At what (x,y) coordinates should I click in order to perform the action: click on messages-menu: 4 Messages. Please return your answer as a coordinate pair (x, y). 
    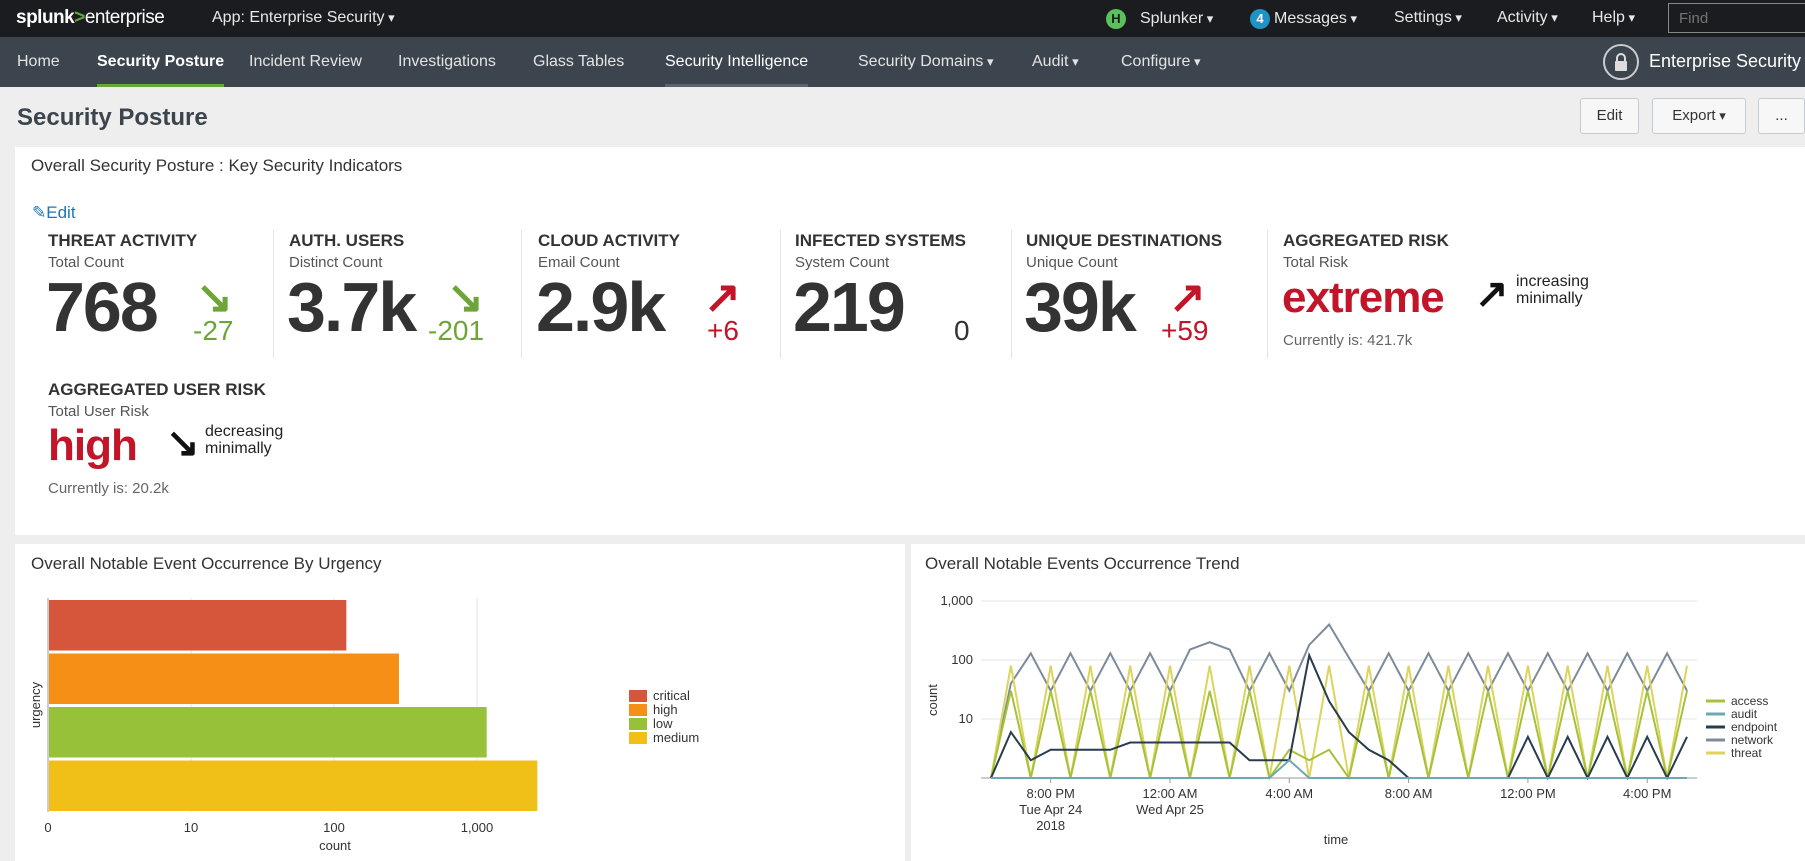
    Looking at the image, I should click on (1303, 19).